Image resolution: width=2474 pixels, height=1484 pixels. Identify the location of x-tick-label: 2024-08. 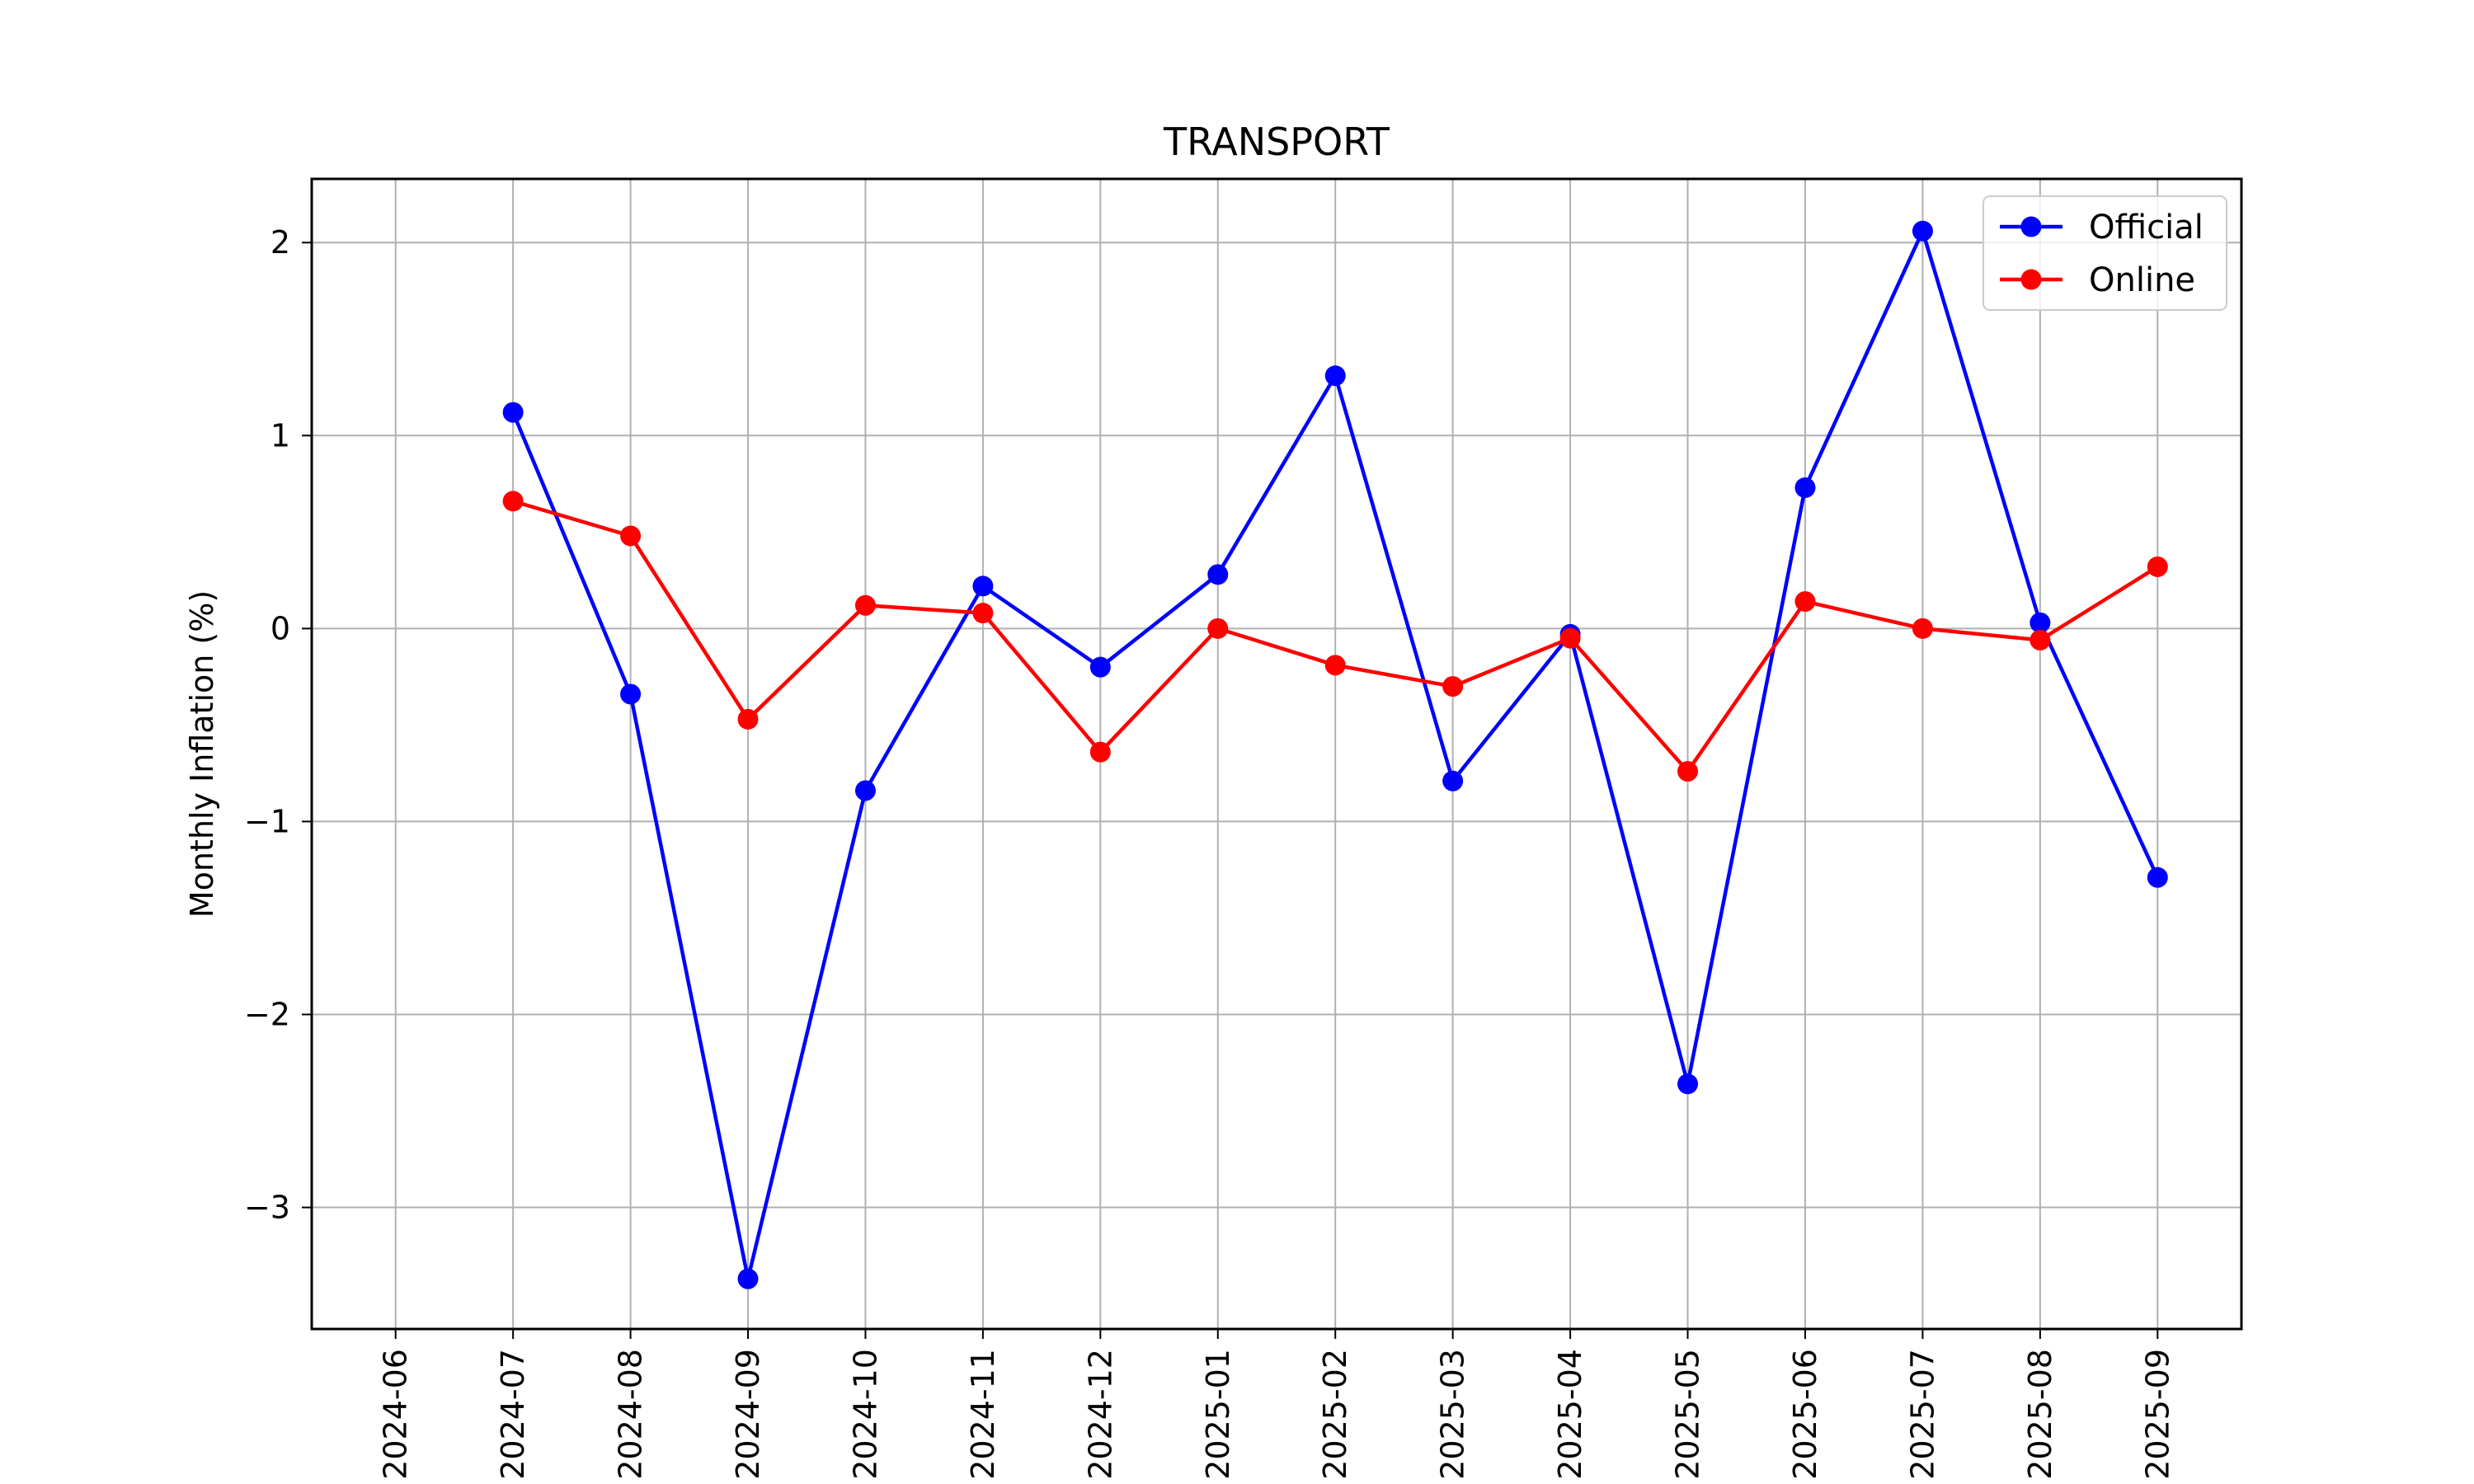
(631, 1414).